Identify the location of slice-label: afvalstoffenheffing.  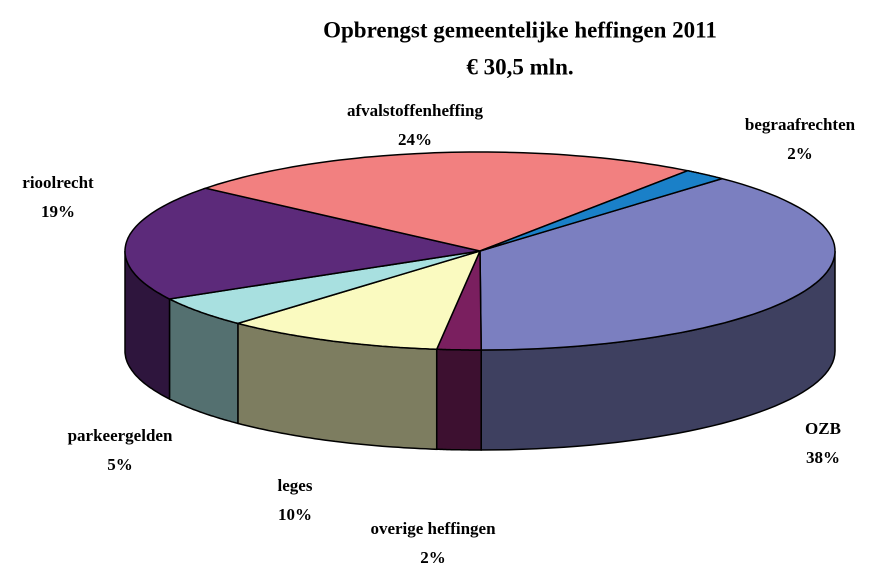
(415, 110).